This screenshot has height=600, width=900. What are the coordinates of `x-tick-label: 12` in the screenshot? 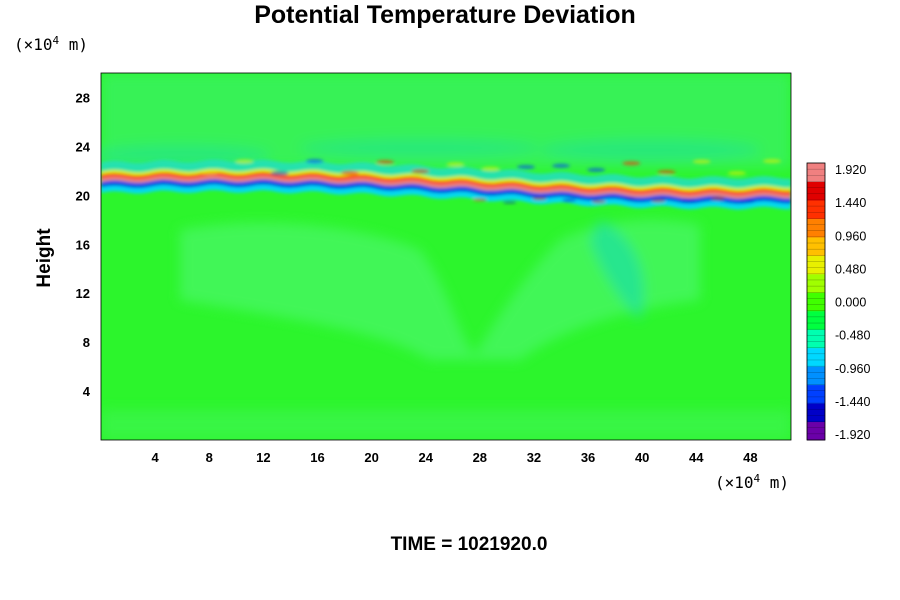 It's located at (263, 457).